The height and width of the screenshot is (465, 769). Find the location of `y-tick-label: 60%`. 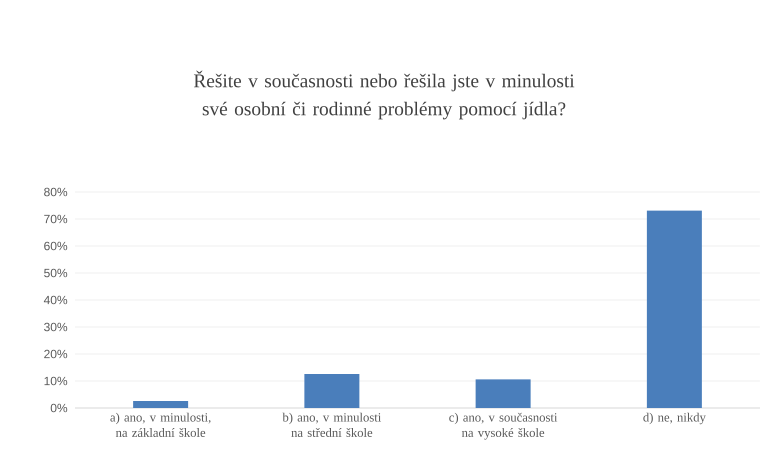

y-tick-label: 60% is located at coordinates (56, 246).